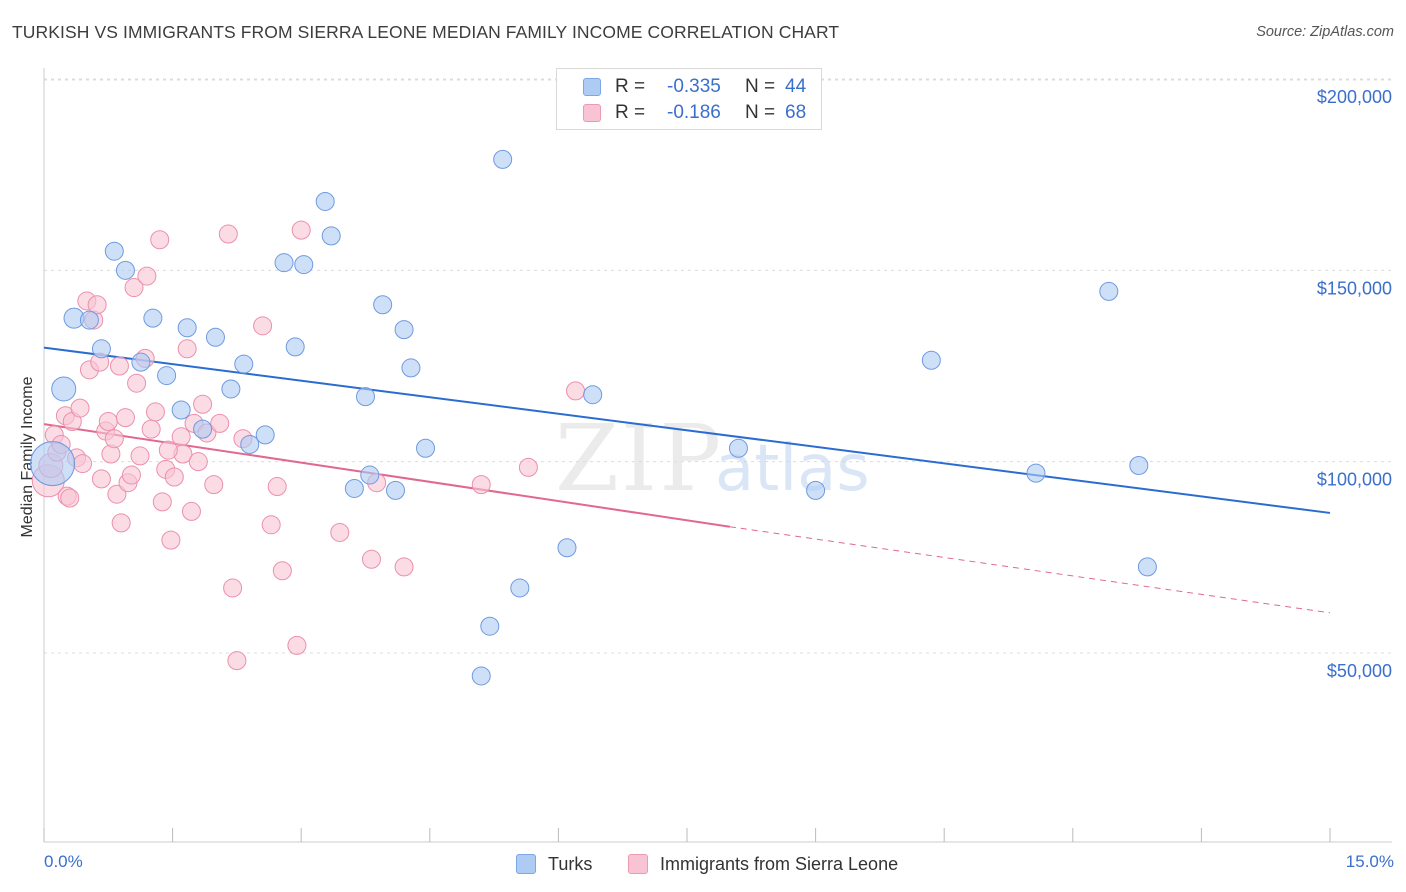 The width and height of the screenshot is (1406, 892). Describe the element at coordinates (63, 861) in the screenshot. I see `x-axis-min-label: 0.0%` at that location.